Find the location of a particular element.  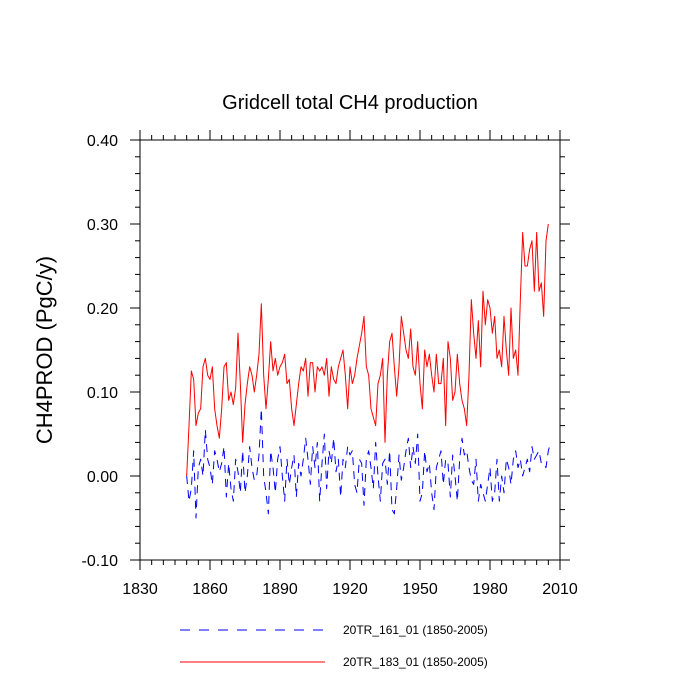

legend-label-1: 20TR_161_01 (1850-2005) is located at coordinates (415, 630).